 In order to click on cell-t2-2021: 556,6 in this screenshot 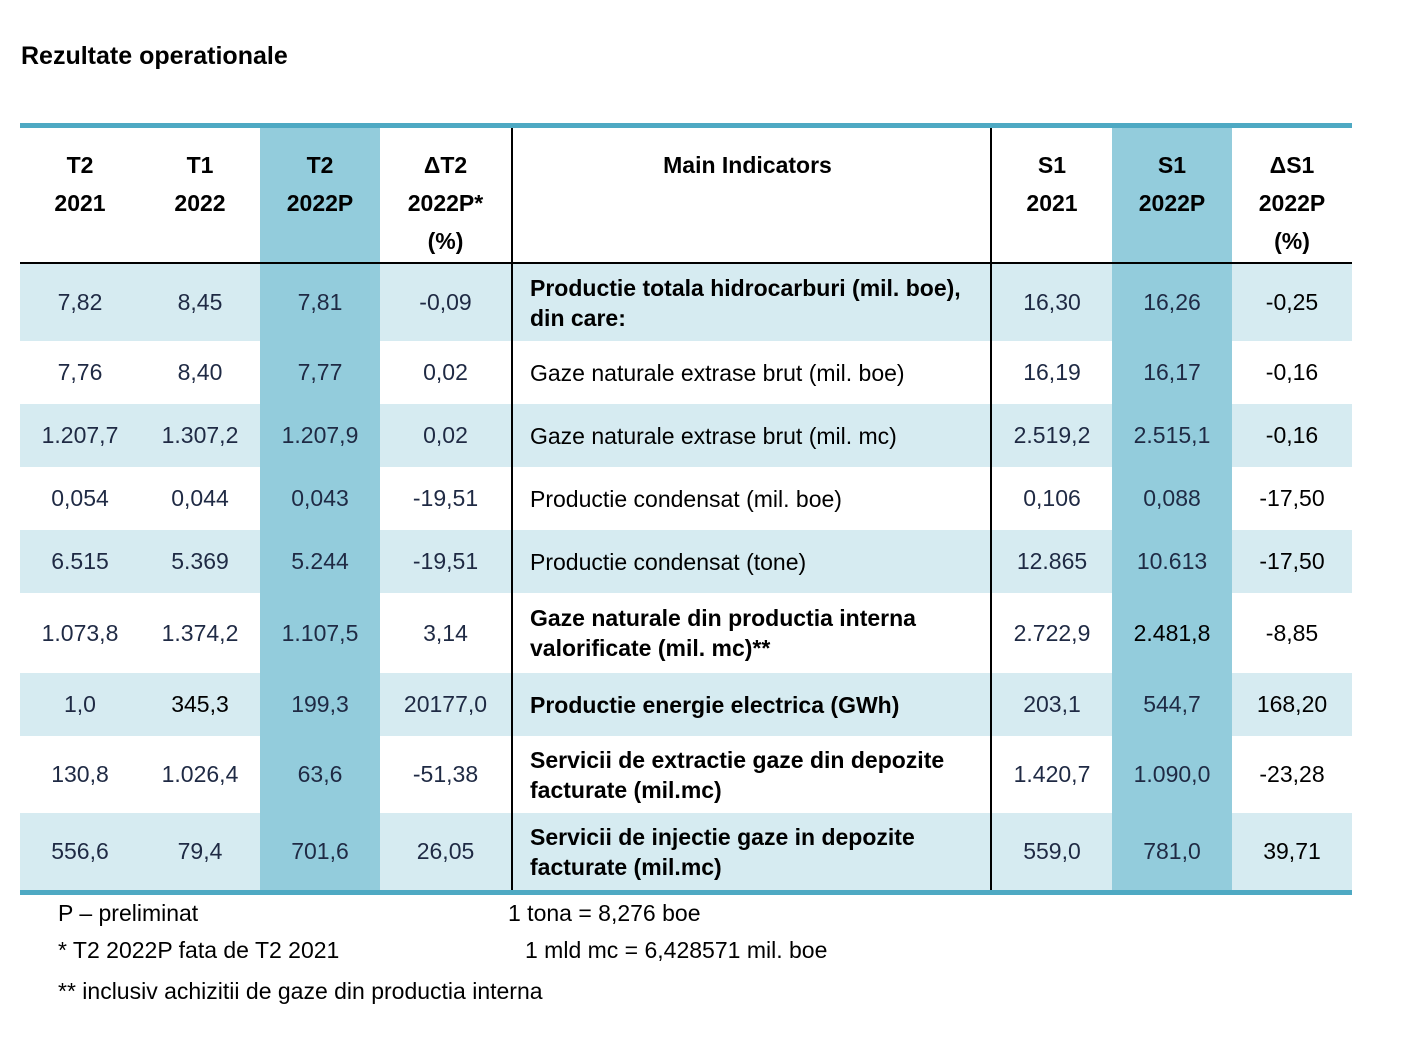, I will do `click(80, 851)`.